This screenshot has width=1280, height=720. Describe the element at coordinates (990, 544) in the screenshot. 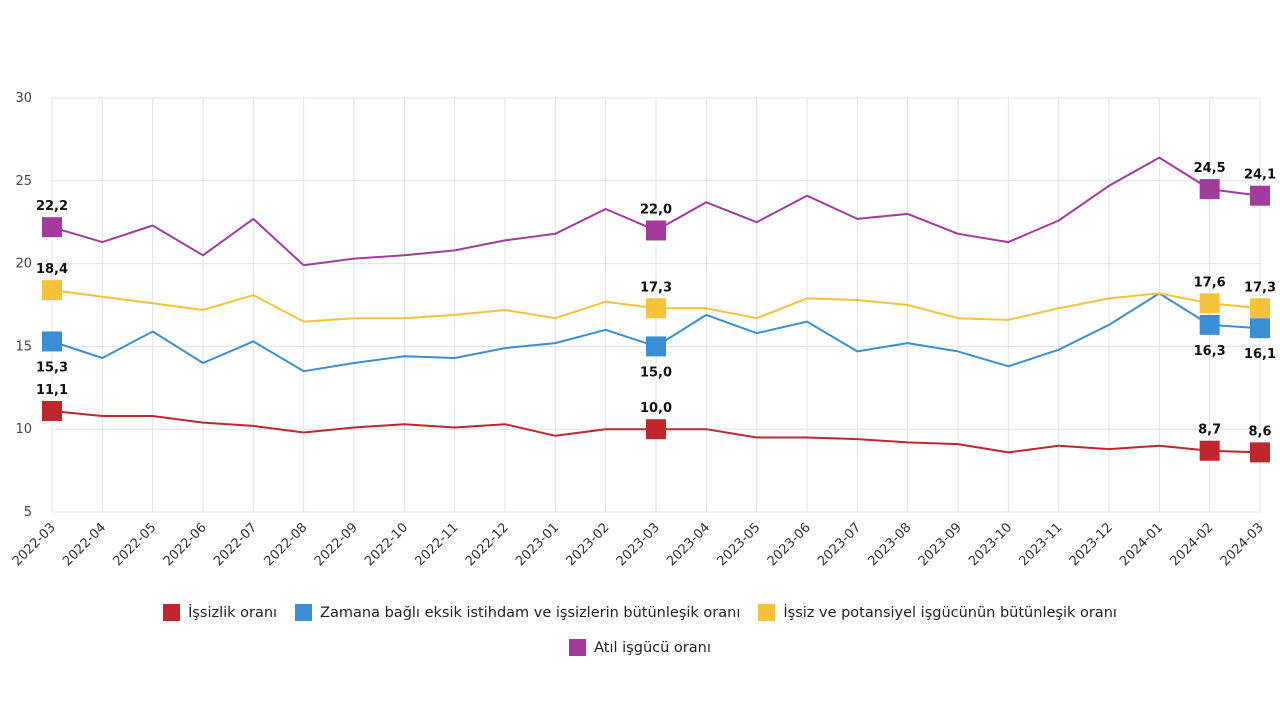

I see `x-tick-label-2023-10: 2023-10` at that location.